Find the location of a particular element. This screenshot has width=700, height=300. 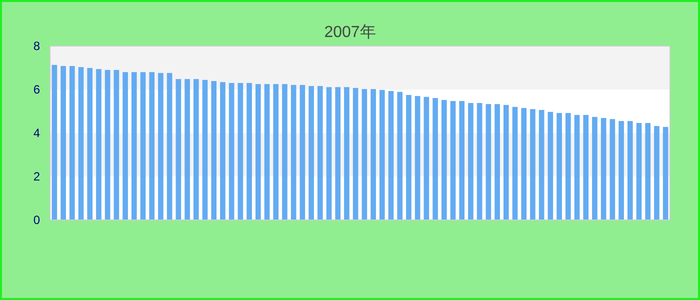

chart-title: 2007年 is located at coordinates (350, 32).